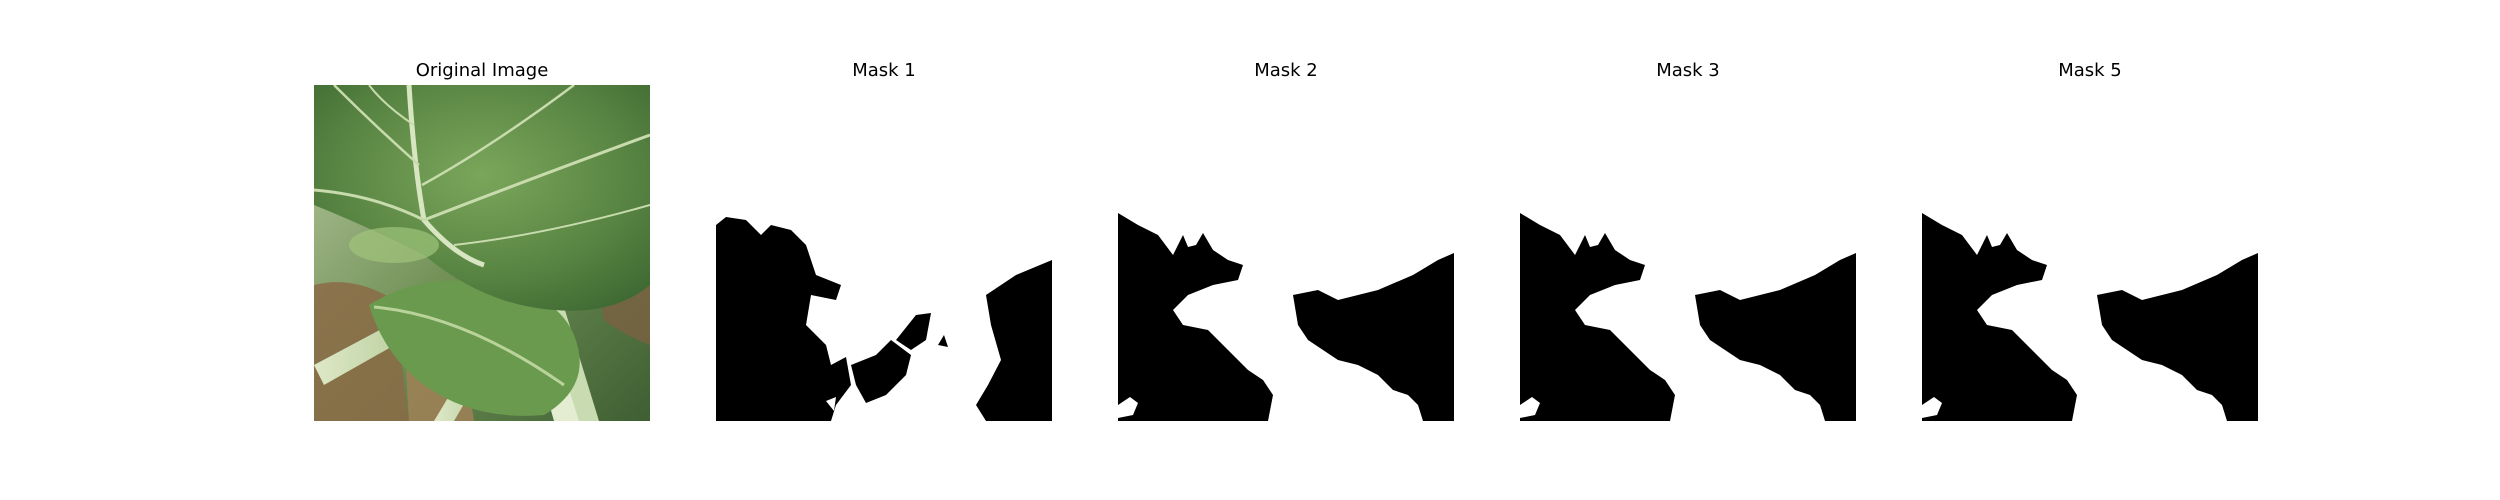  Describe the element at coordinates (2090, 70) in the screenshot. I see `panel-title: Mask 5` at that location.